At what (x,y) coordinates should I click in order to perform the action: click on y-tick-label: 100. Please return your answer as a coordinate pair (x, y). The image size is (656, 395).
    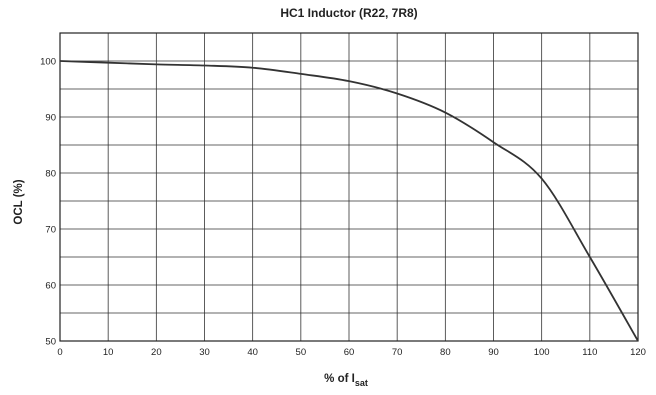
    Looking at the image, I should click on (48, 62).